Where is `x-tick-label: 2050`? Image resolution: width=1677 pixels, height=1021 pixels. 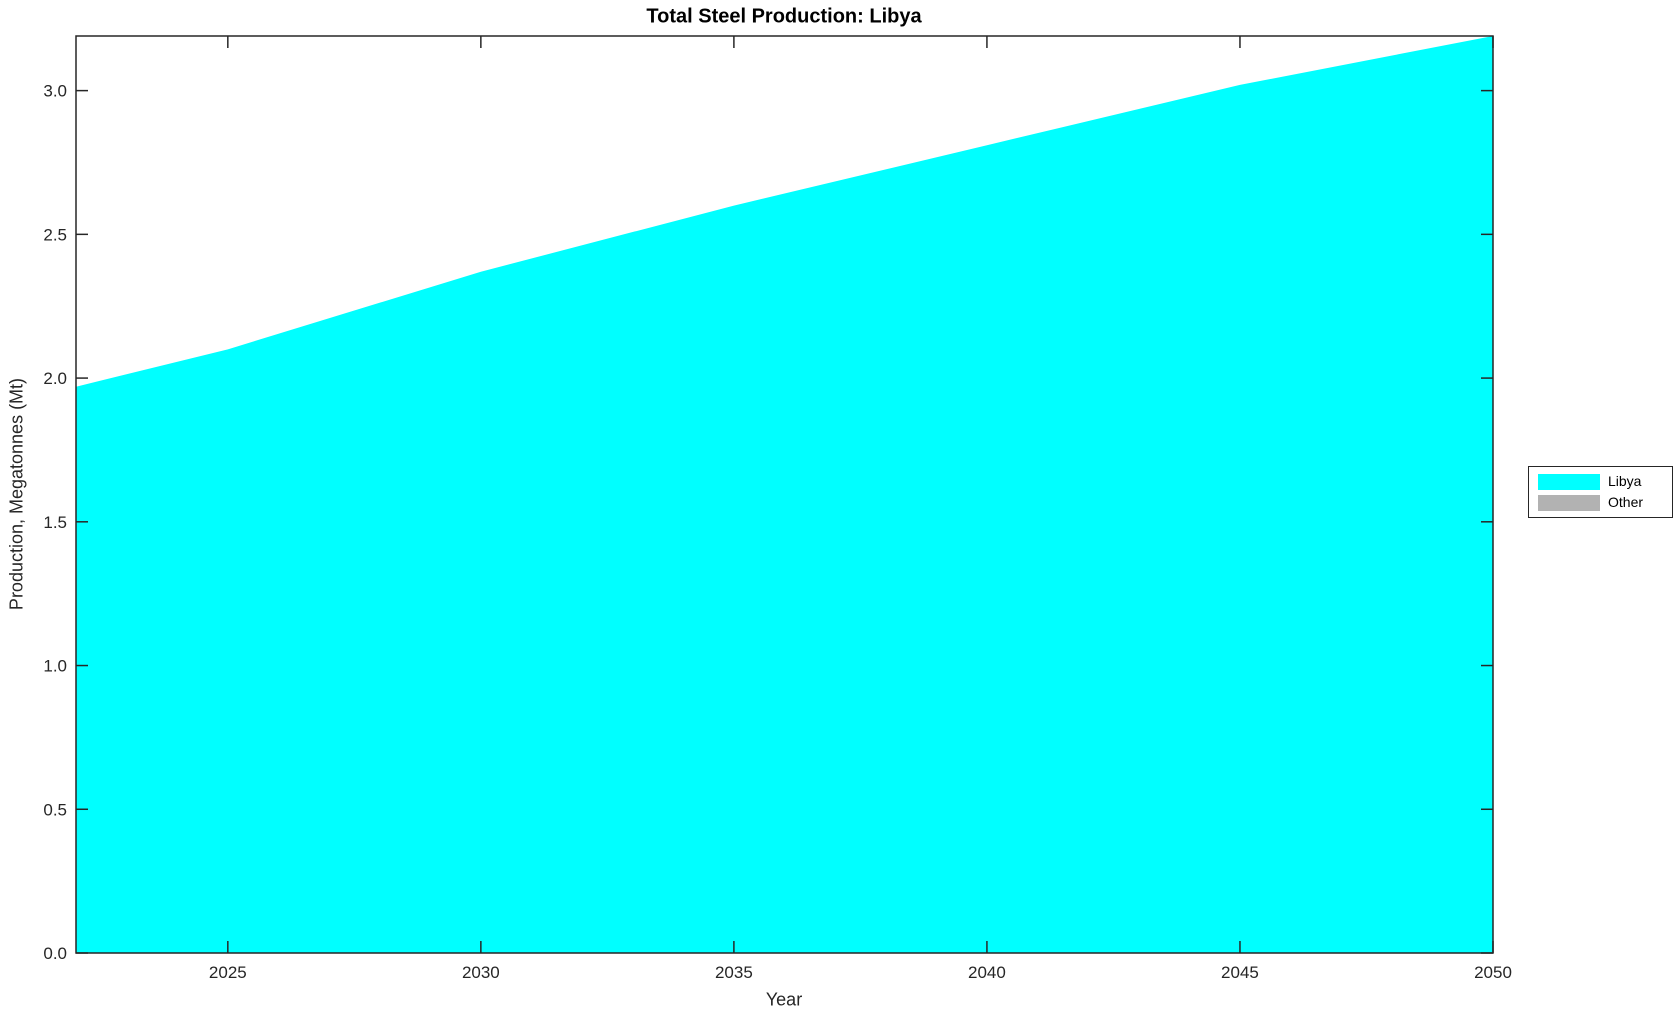
x-tick-label: 2050 is located at coordinates (1493, 972).